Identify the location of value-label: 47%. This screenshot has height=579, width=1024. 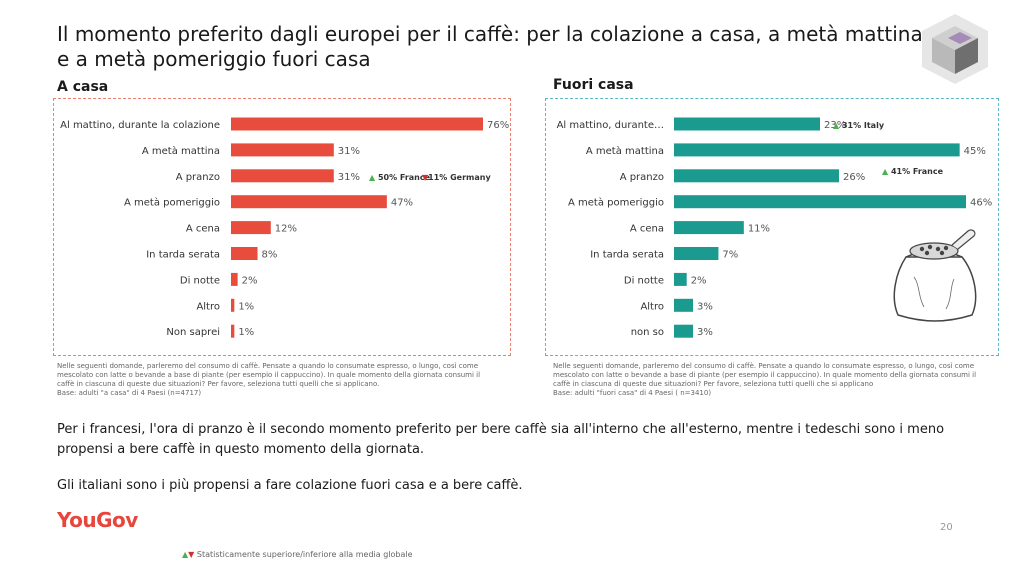
(402, 203).